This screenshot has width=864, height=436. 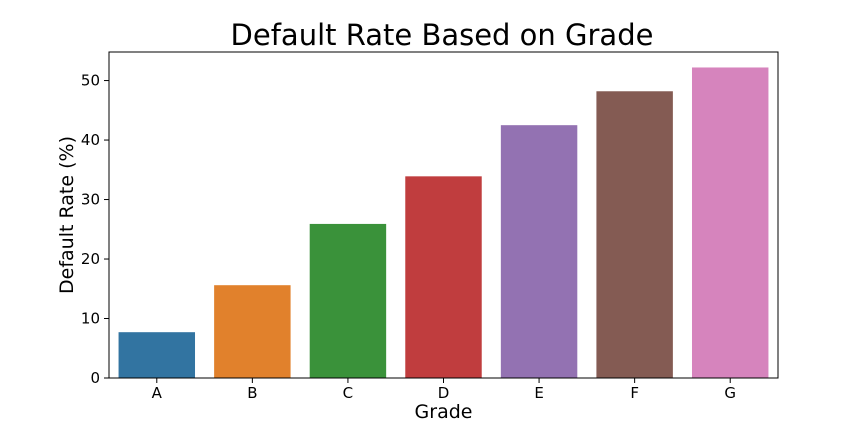 I want to click on bar-f, so click(x=634, y=235).